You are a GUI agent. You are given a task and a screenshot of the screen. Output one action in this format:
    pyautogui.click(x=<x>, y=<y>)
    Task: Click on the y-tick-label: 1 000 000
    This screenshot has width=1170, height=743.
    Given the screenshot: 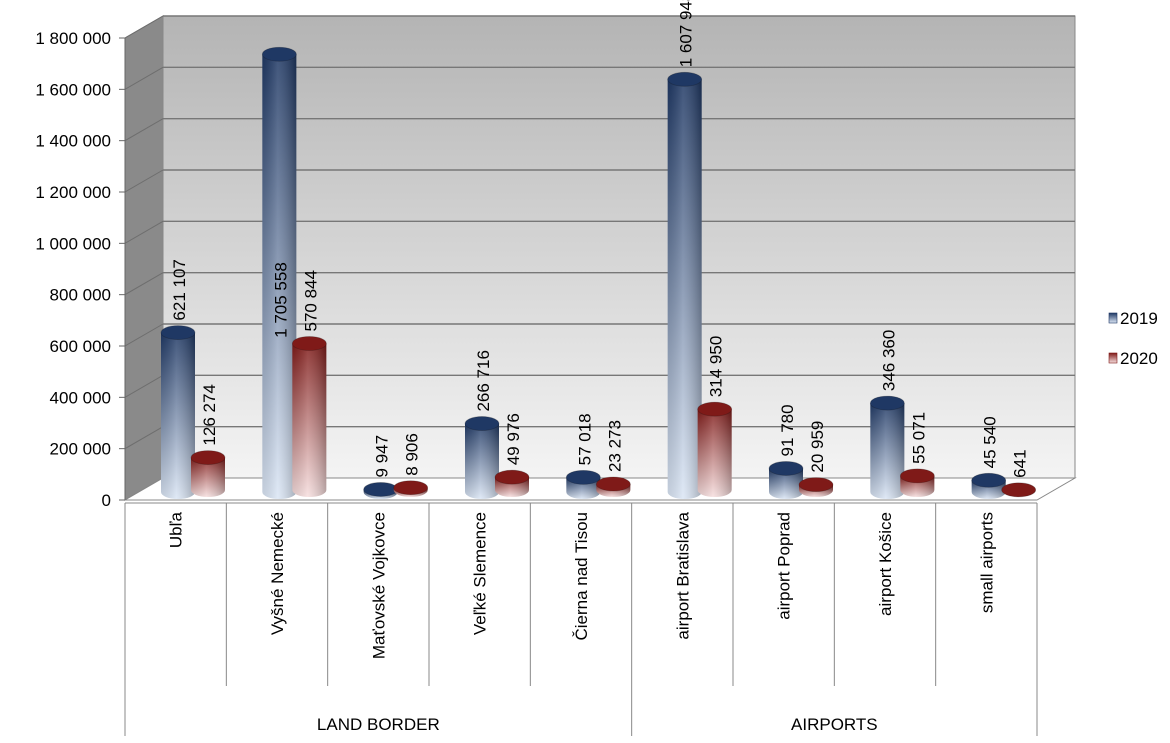 What is the action you would take?
    pyautogui.click(x=73, y=243)
    